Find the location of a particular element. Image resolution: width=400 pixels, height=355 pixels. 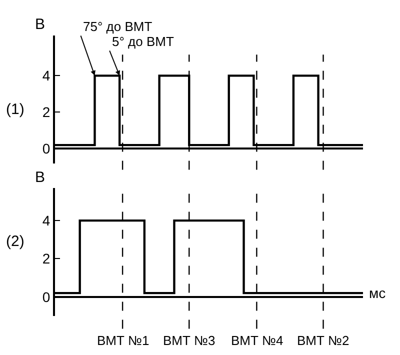

text: ВМТ №3 is located at coordinates (189, 340).